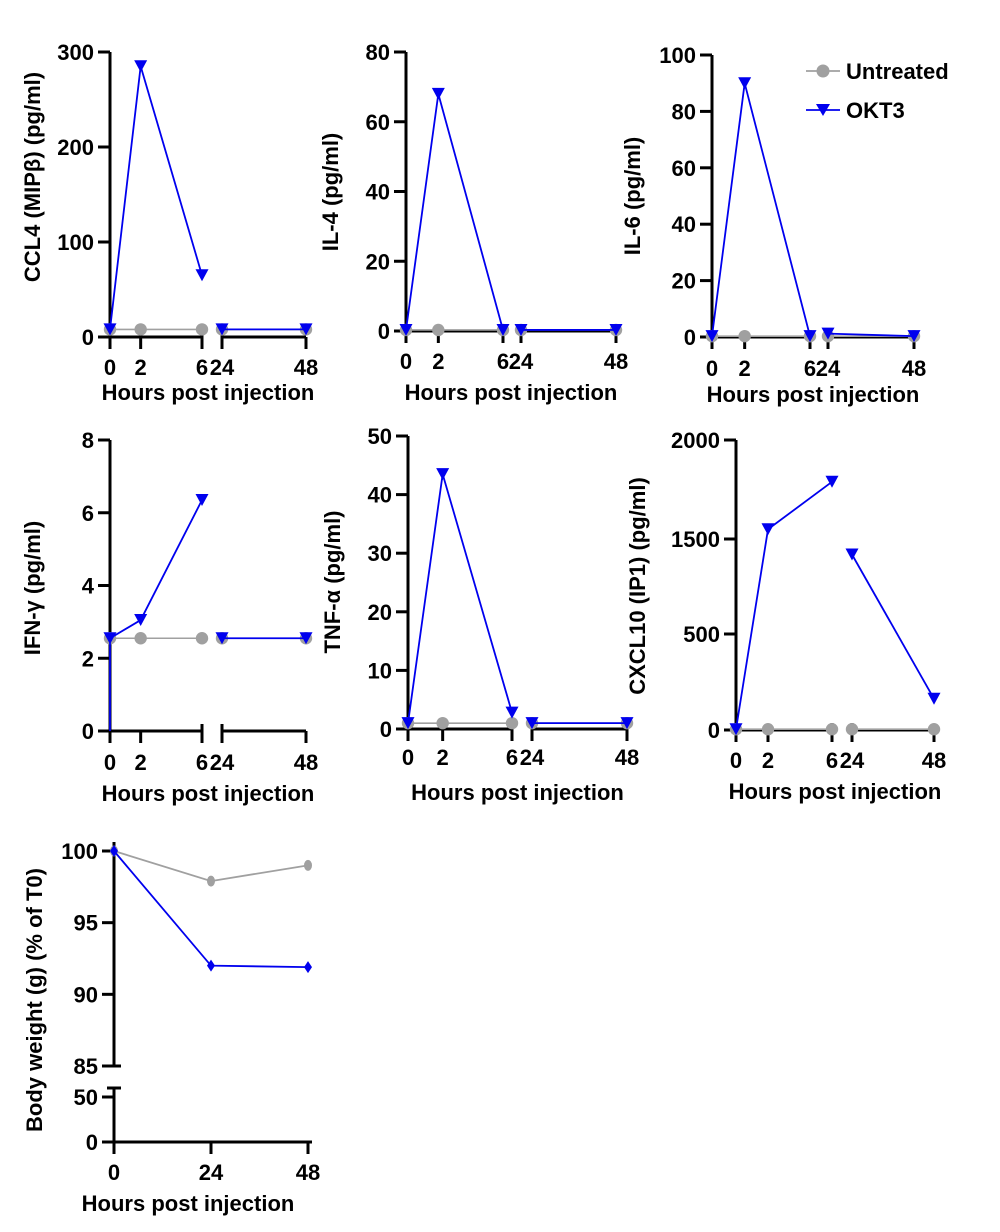 The width and height of the screenshot is (1000, 1232). What do you see at coordinates (701, 634) in the screenshot?
I see `y-tick-label: 500` at bounding box center [701, 634].